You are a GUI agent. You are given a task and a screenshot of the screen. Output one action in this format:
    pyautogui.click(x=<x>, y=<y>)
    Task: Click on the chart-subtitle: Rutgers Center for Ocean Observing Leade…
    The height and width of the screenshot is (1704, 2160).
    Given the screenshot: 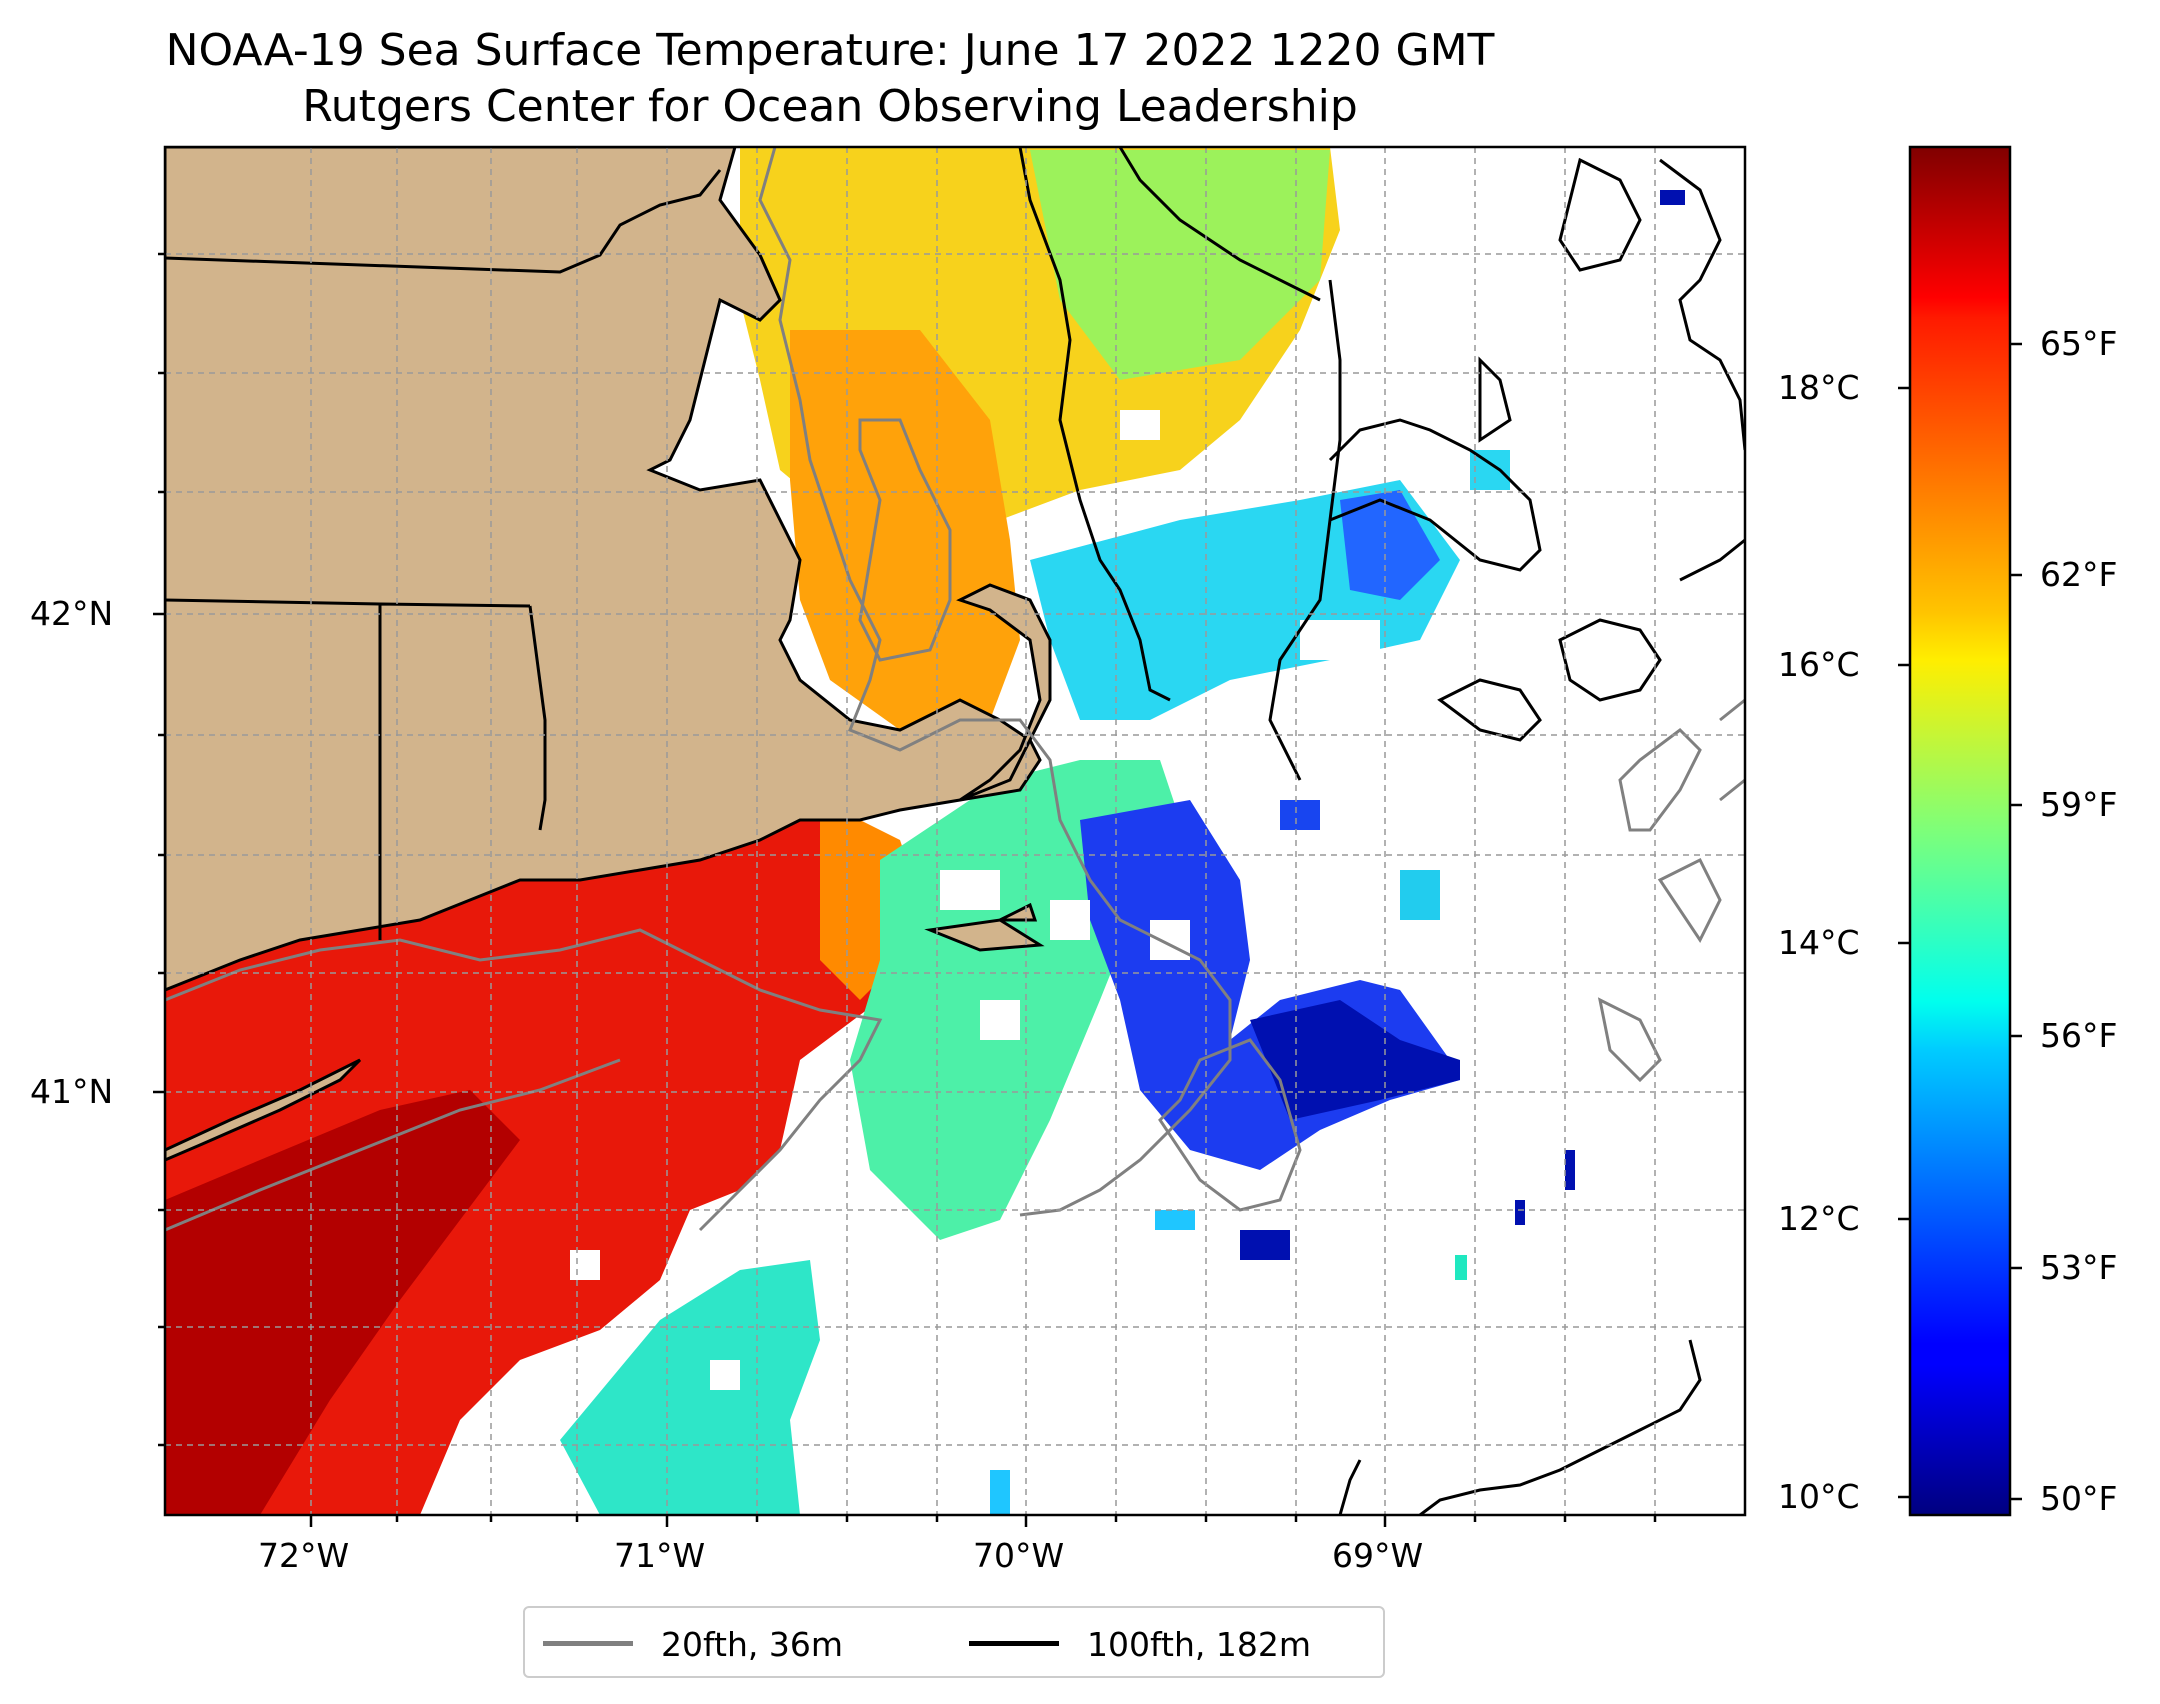 What is the action you would take?
    pyautogui.click(x=830, y=106)
    